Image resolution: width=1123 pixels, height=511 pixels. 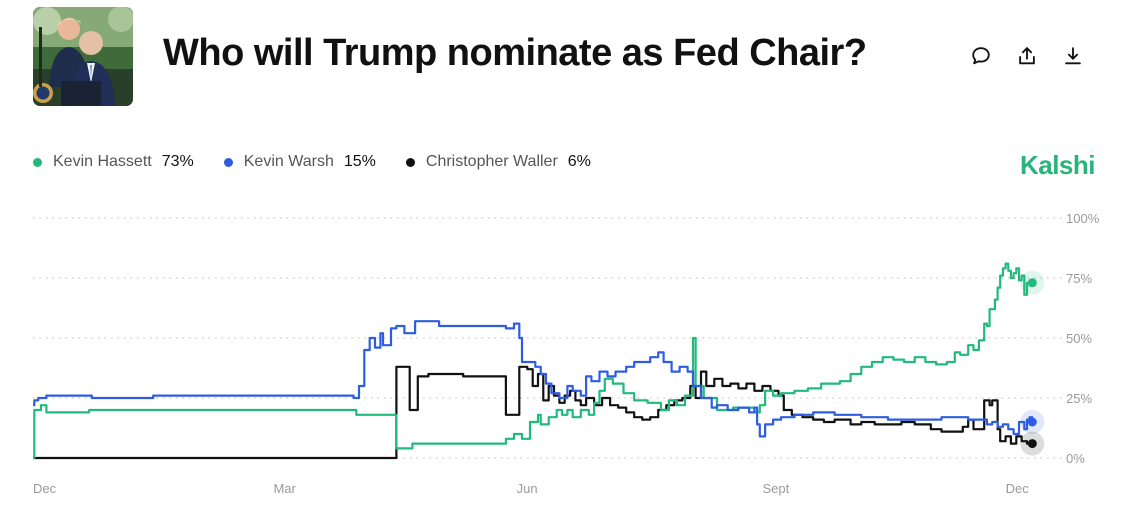 What do you see at coordinates (83, 56) in the screenshot?
I see `market-thumbnail` at bounding box center [83, 56].